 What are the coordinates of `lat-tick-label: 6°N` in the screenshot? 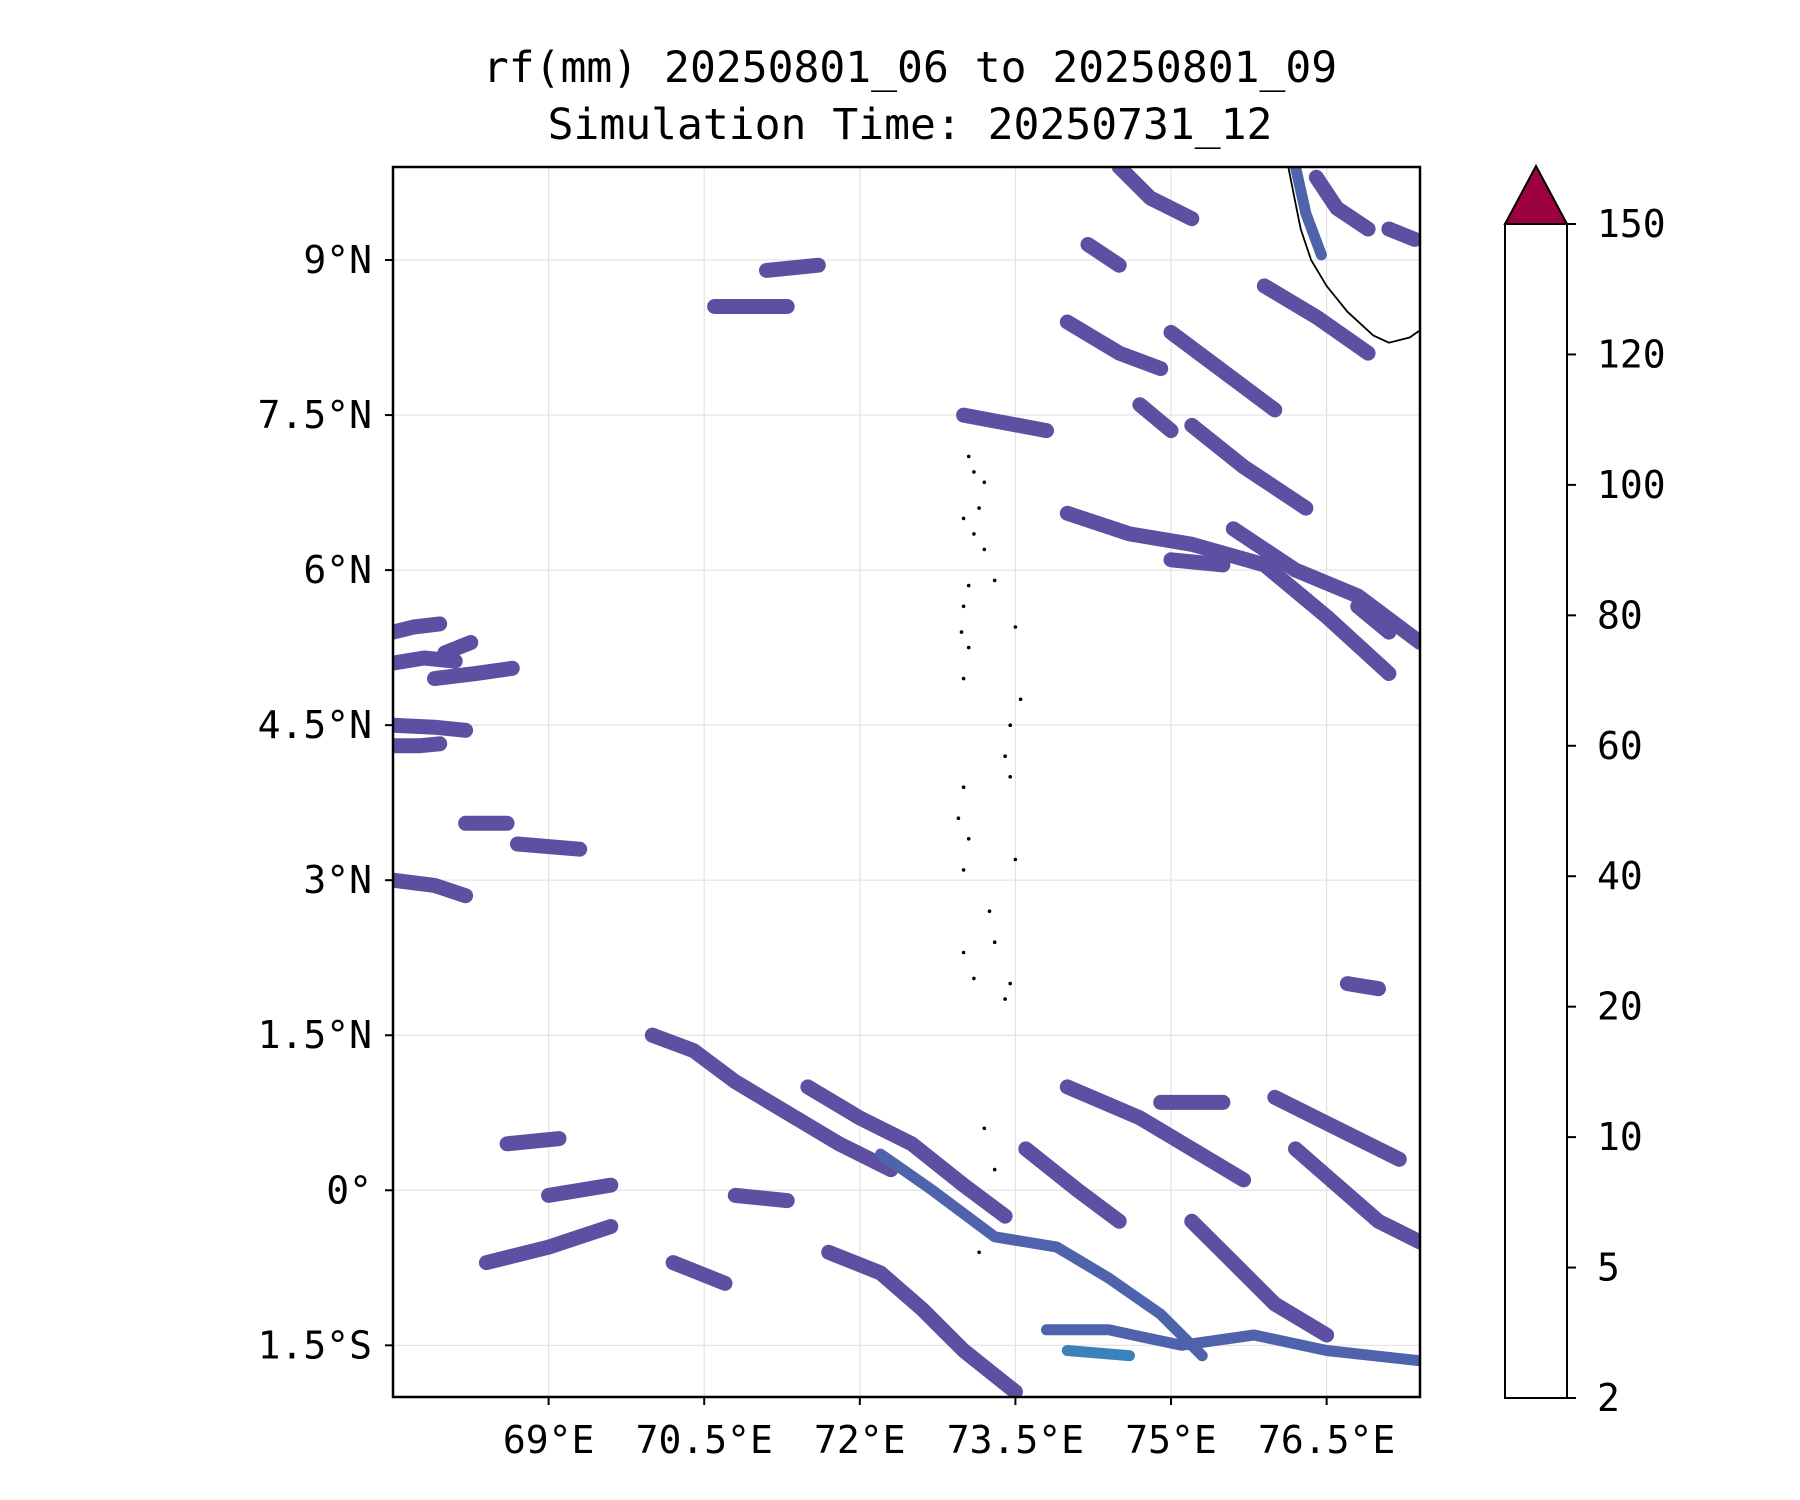 It's located at (337, 570).